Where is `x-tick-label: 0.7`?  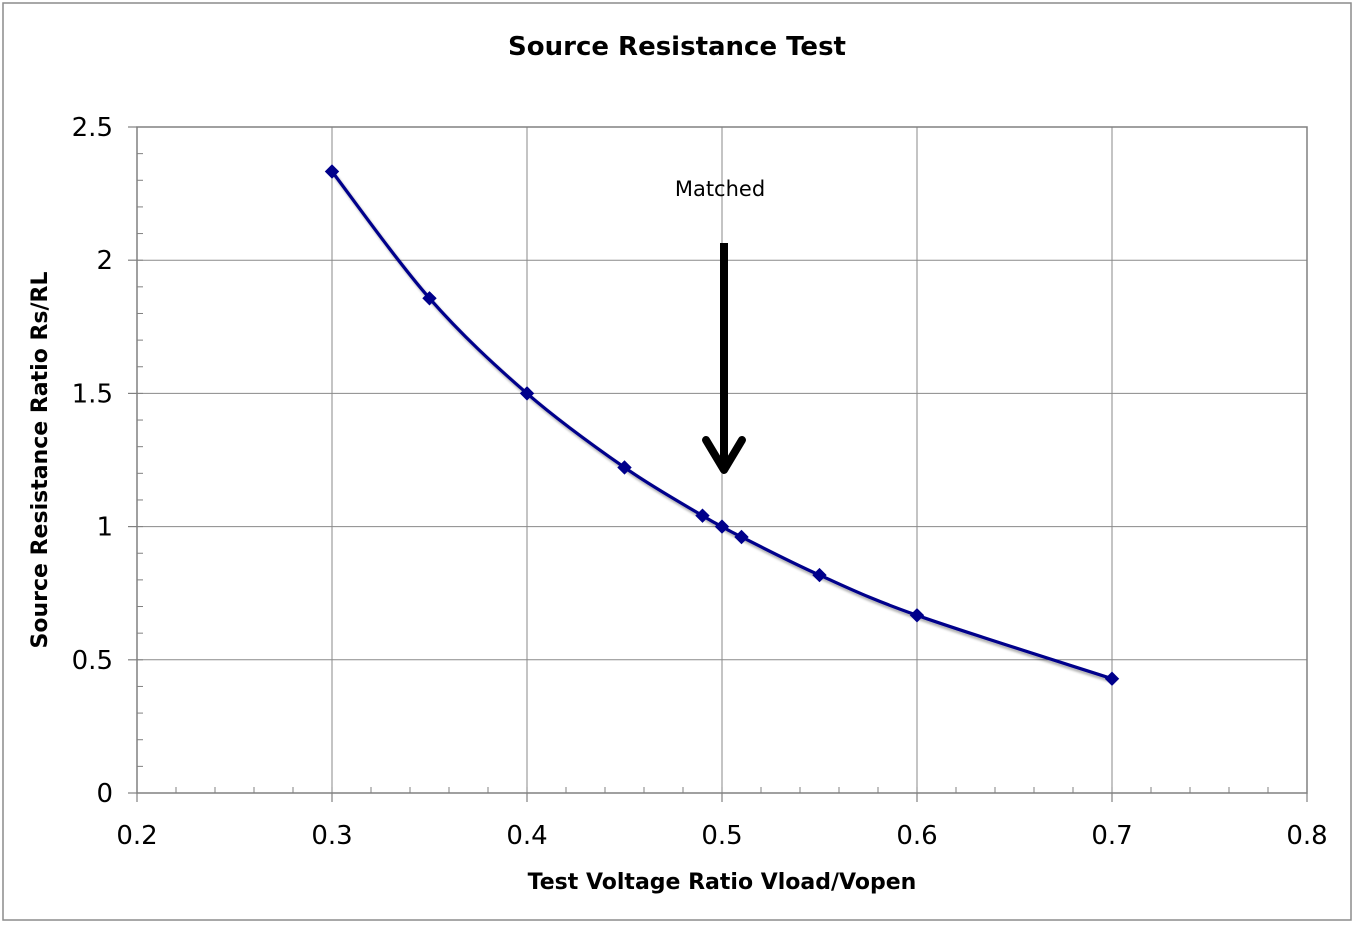
x-tick-label: 0.7 is located at coordinates (1111, 836).